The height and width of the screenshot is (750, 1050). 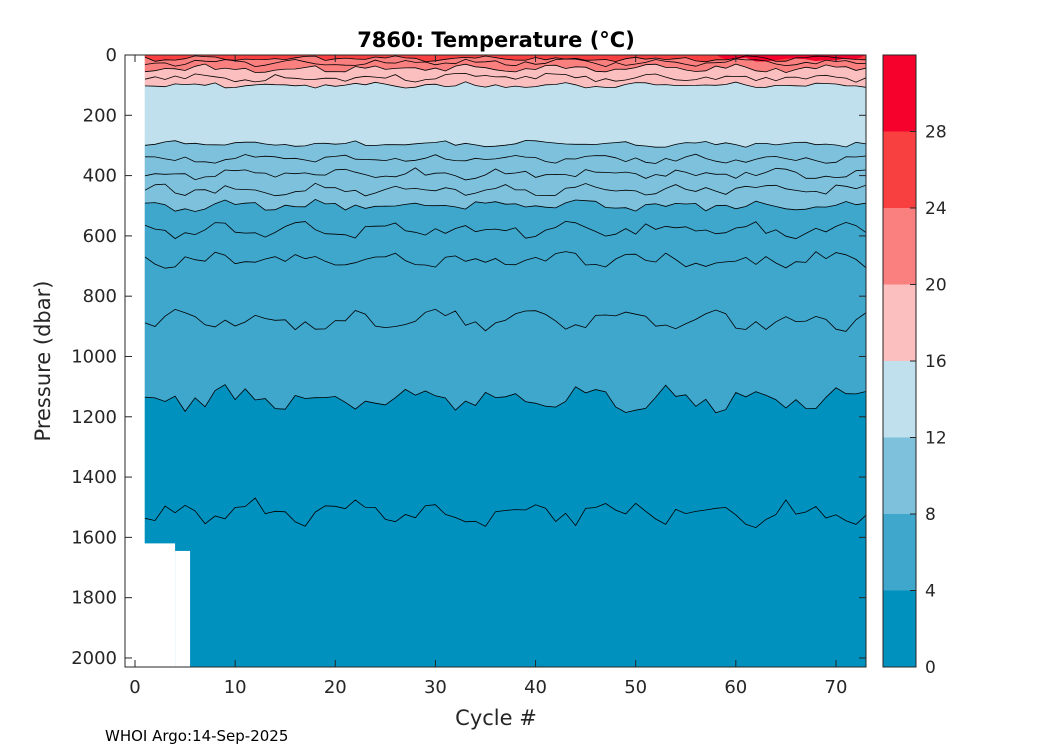 I want to click on no-data-masks, so click(x=158, y=361).